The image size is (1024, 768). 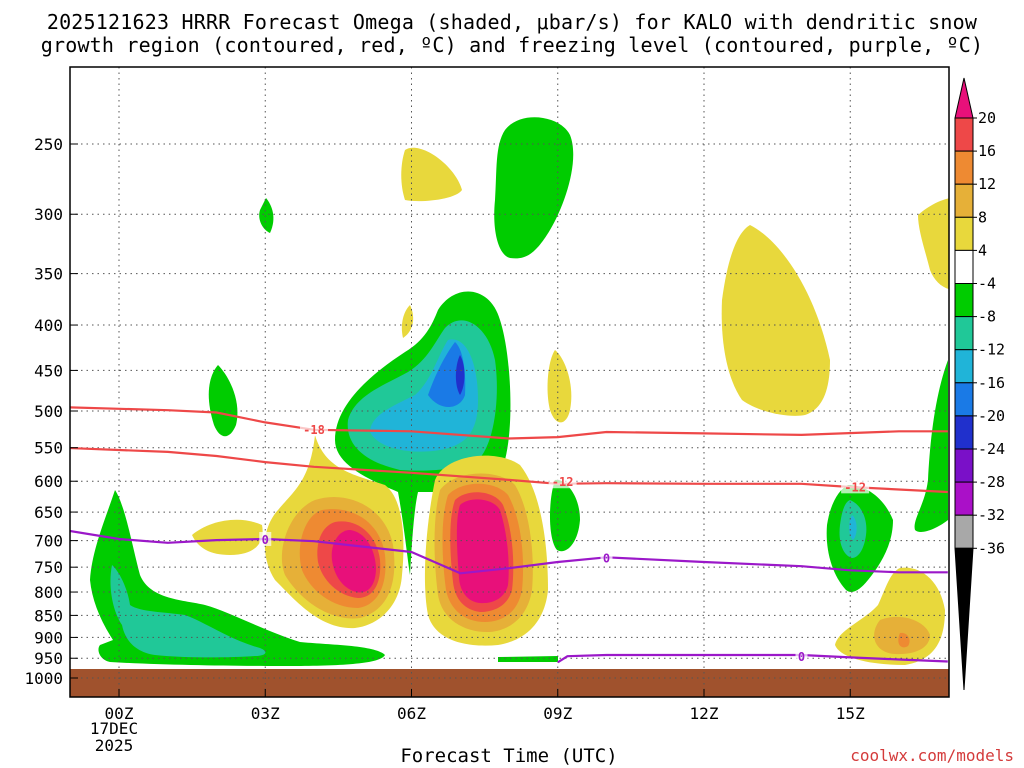 I want to click on colorbar-label: -36, so click(x=991, y=548).